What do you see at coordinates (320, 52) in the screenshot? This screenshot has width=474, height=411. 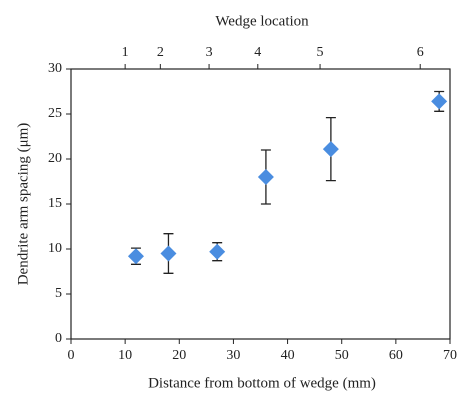 I see `x2-tick-label: 5` at bounding box center [320, 52].